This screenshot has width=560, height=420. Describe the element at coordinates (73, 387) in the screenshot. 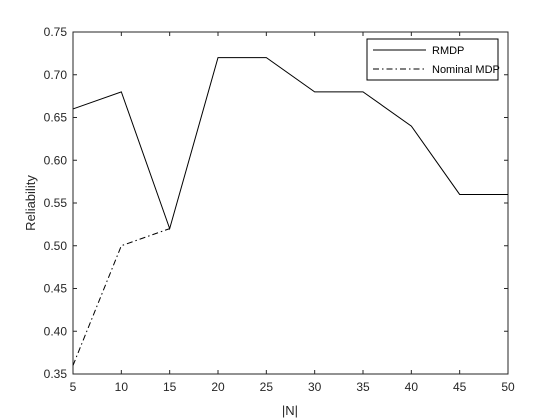

I see `x-tick-label: 5` at that location.